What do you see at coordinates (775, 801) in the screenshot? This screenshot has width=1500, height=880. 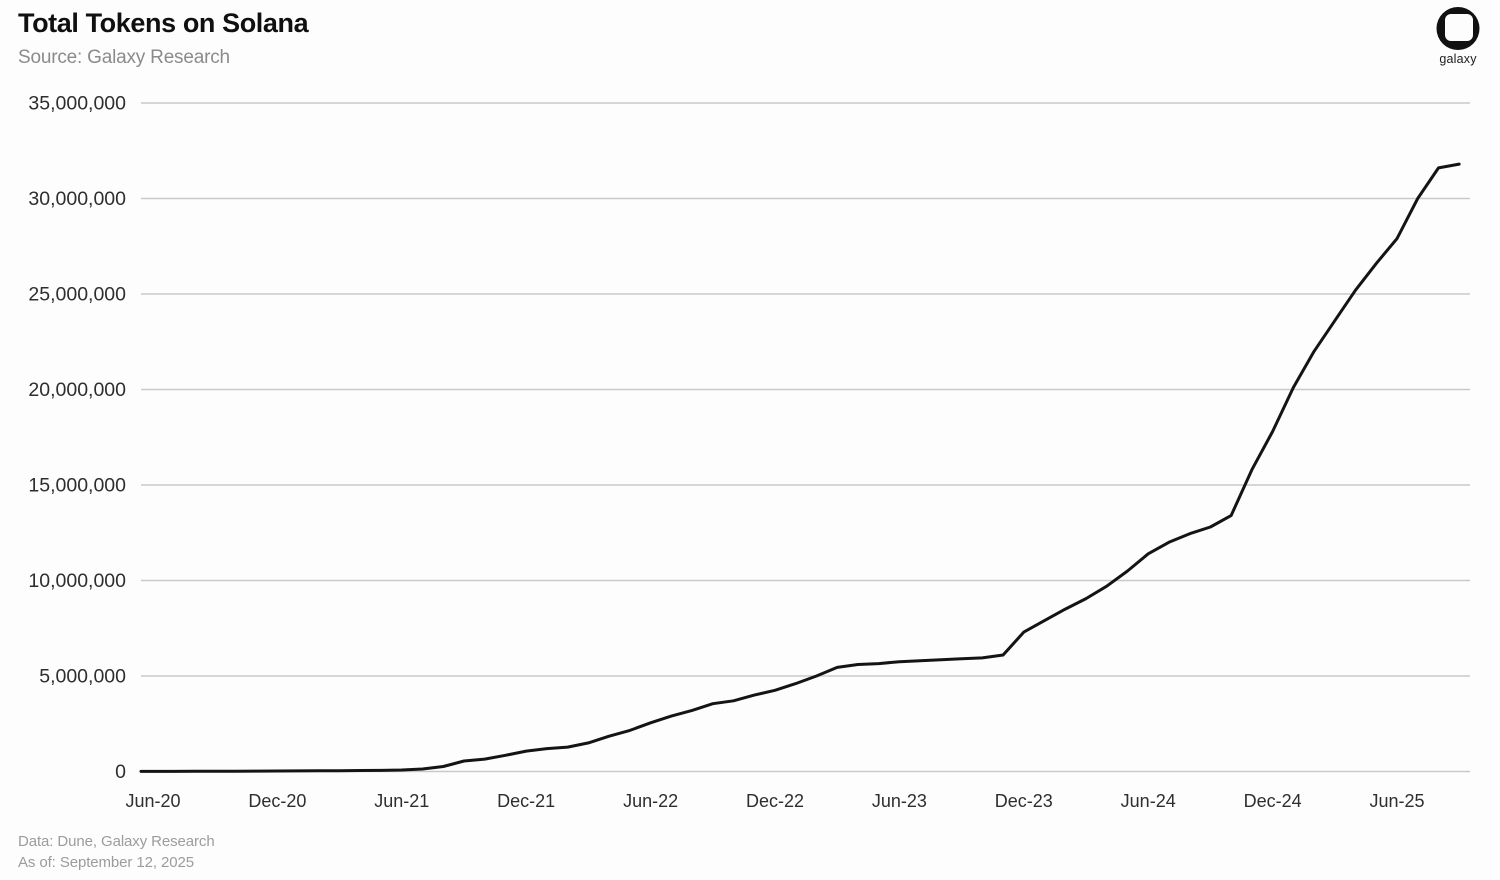 I see `x-axis-tick-label: Dec-22` at bounding box center [775, 801].